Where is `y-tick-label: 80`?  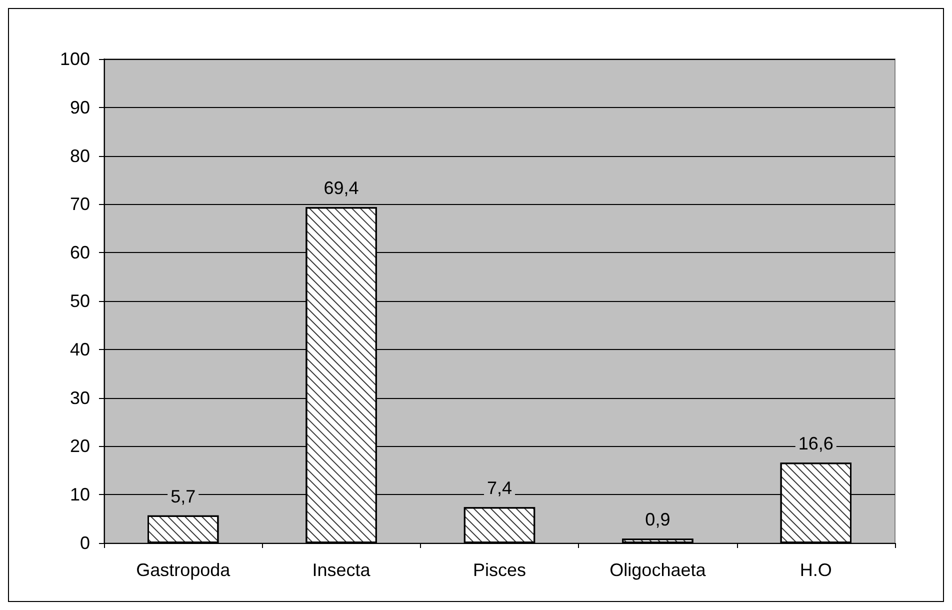
y-tick-label: 80 is located at coordinates (80, 156).